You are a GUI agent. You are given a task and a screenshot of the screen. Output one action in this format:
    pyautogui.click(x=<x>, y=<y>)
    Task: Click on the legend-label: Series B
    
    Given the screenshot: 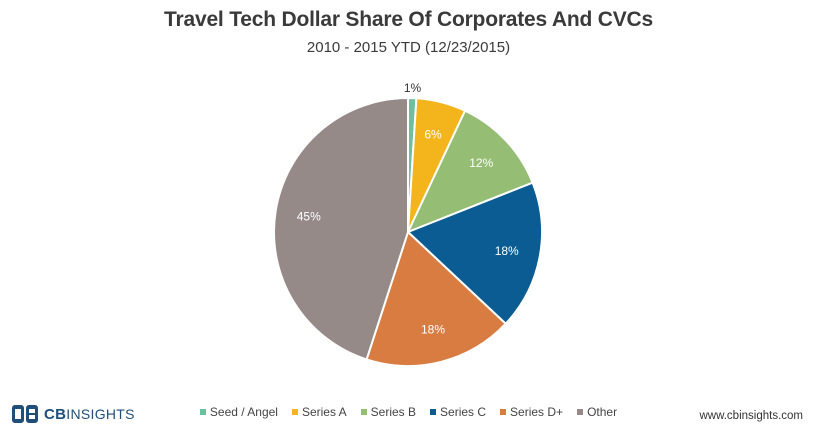 What is the action you would take?
    pyautogui.click(x=393, y=412)
    